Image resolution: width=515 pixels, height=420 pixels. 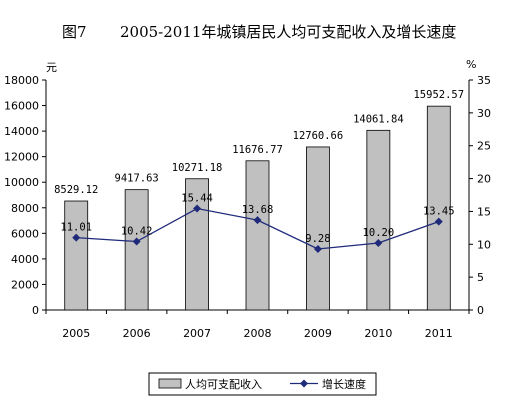 I want to click on left-tick-label: 14000, so click(x=21, y=131).